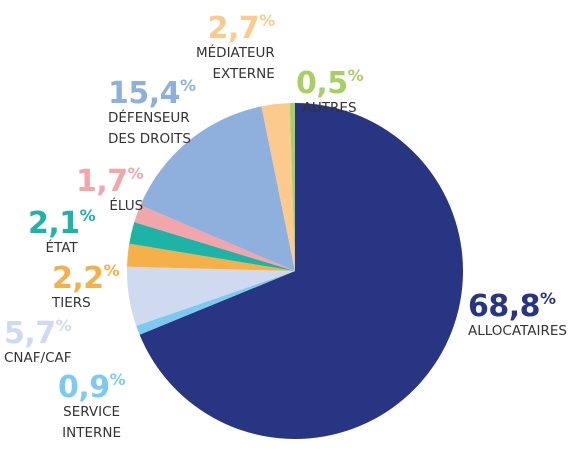  I want to click on value-label: 0,5%, so click(330, 80).